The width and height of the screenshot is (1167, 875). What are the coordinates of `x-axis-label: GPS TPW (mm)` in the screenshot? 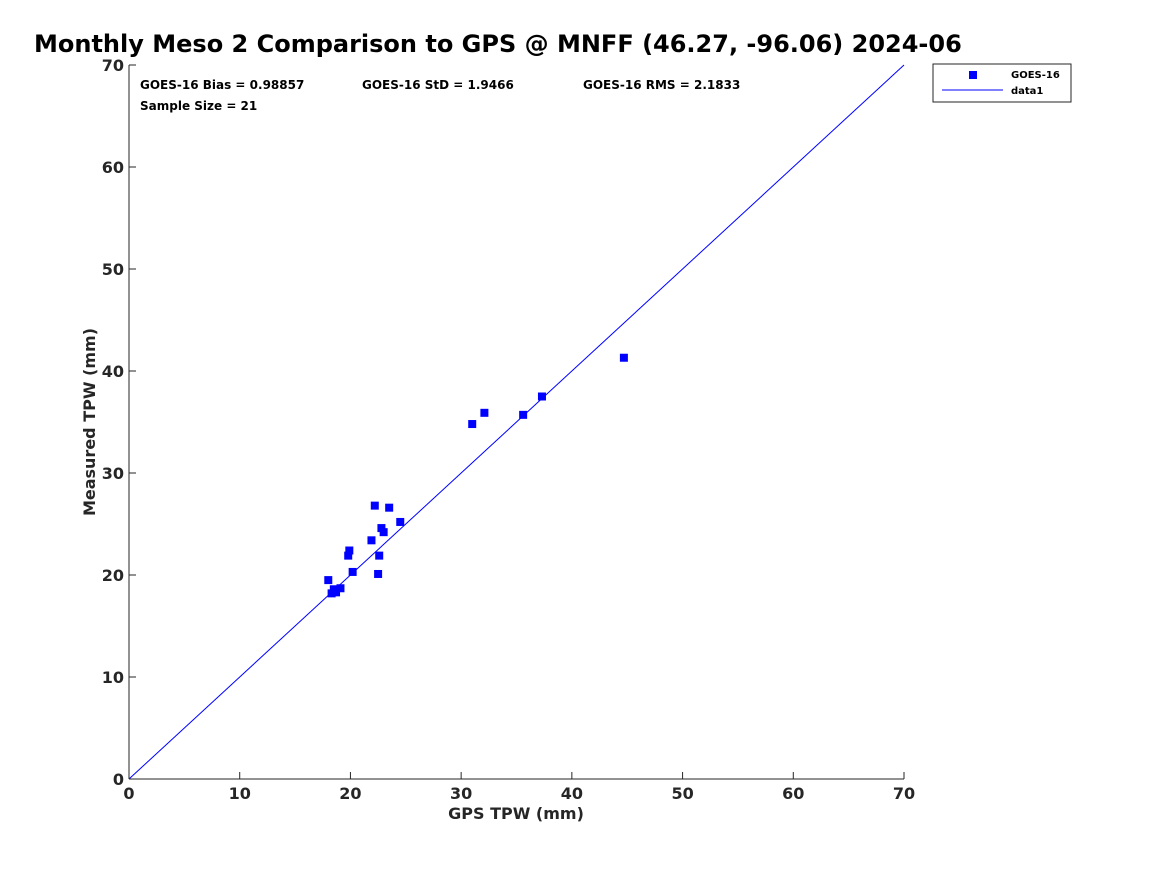 It's located at (516, 813).